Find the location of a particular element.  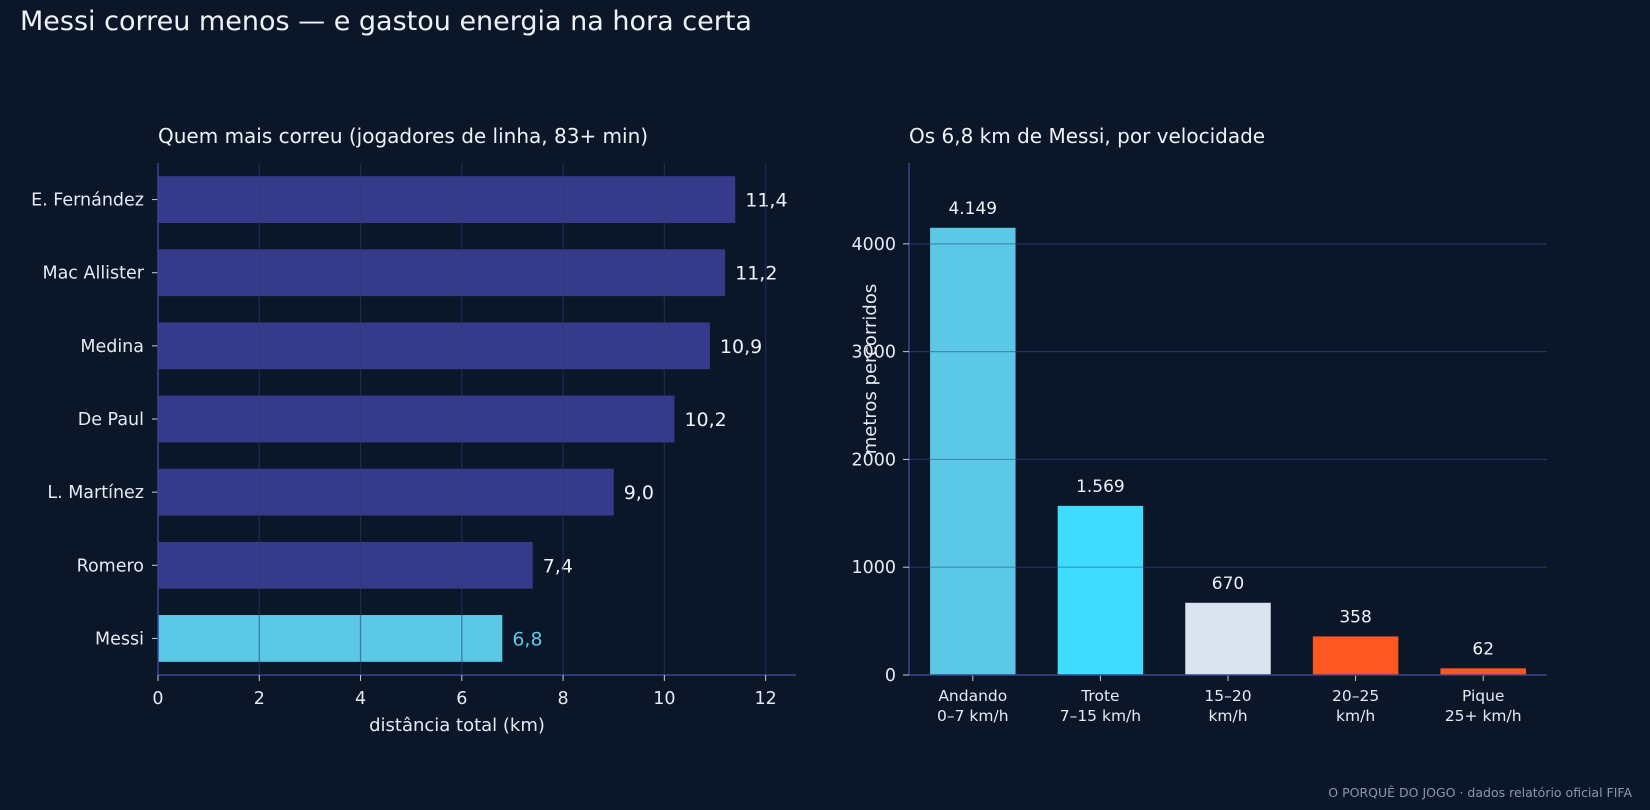

y-tick-label: 0 is located at coordinates (890, 676).